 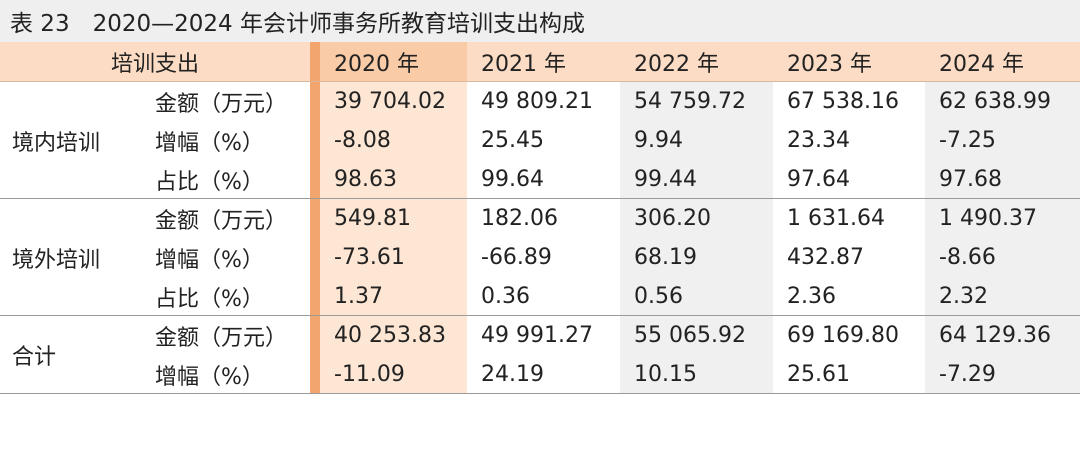 What do you see at coordinates (665, 374) in the screenshot?
I see `cell: 10.15` at bounding box center [665, 374].